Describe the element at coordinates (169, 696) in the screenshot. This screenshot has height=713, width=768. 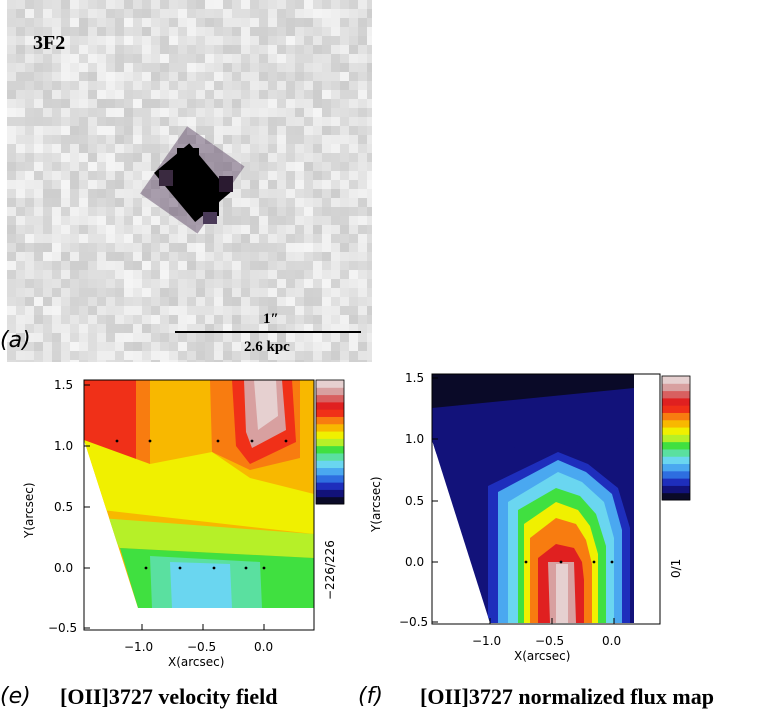
I see `panel-e-caption: [OII]3727 velocity field` at that location.